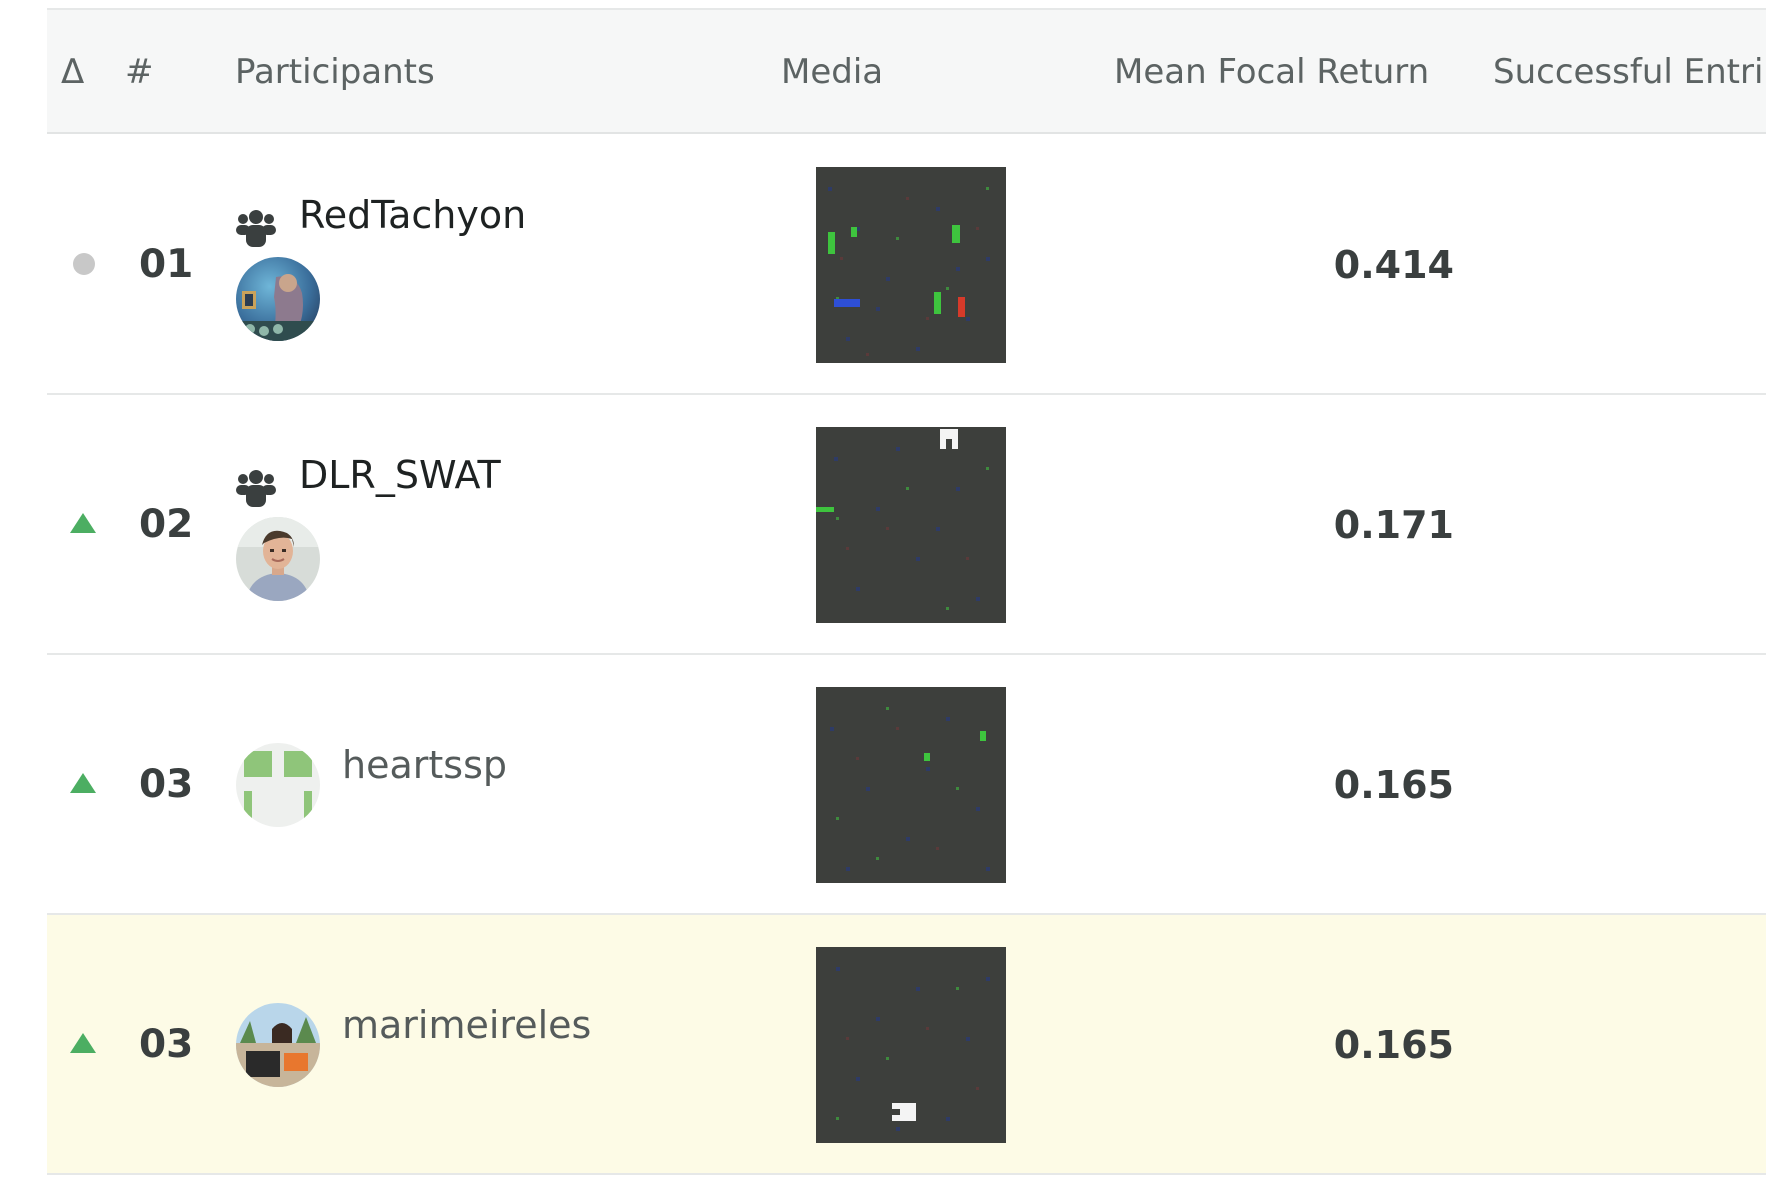  What do you see at coordinates (1393, 525) in the screenshot?
I see `mean-focal-return: 0.171` at bounding box center [1393, 525].